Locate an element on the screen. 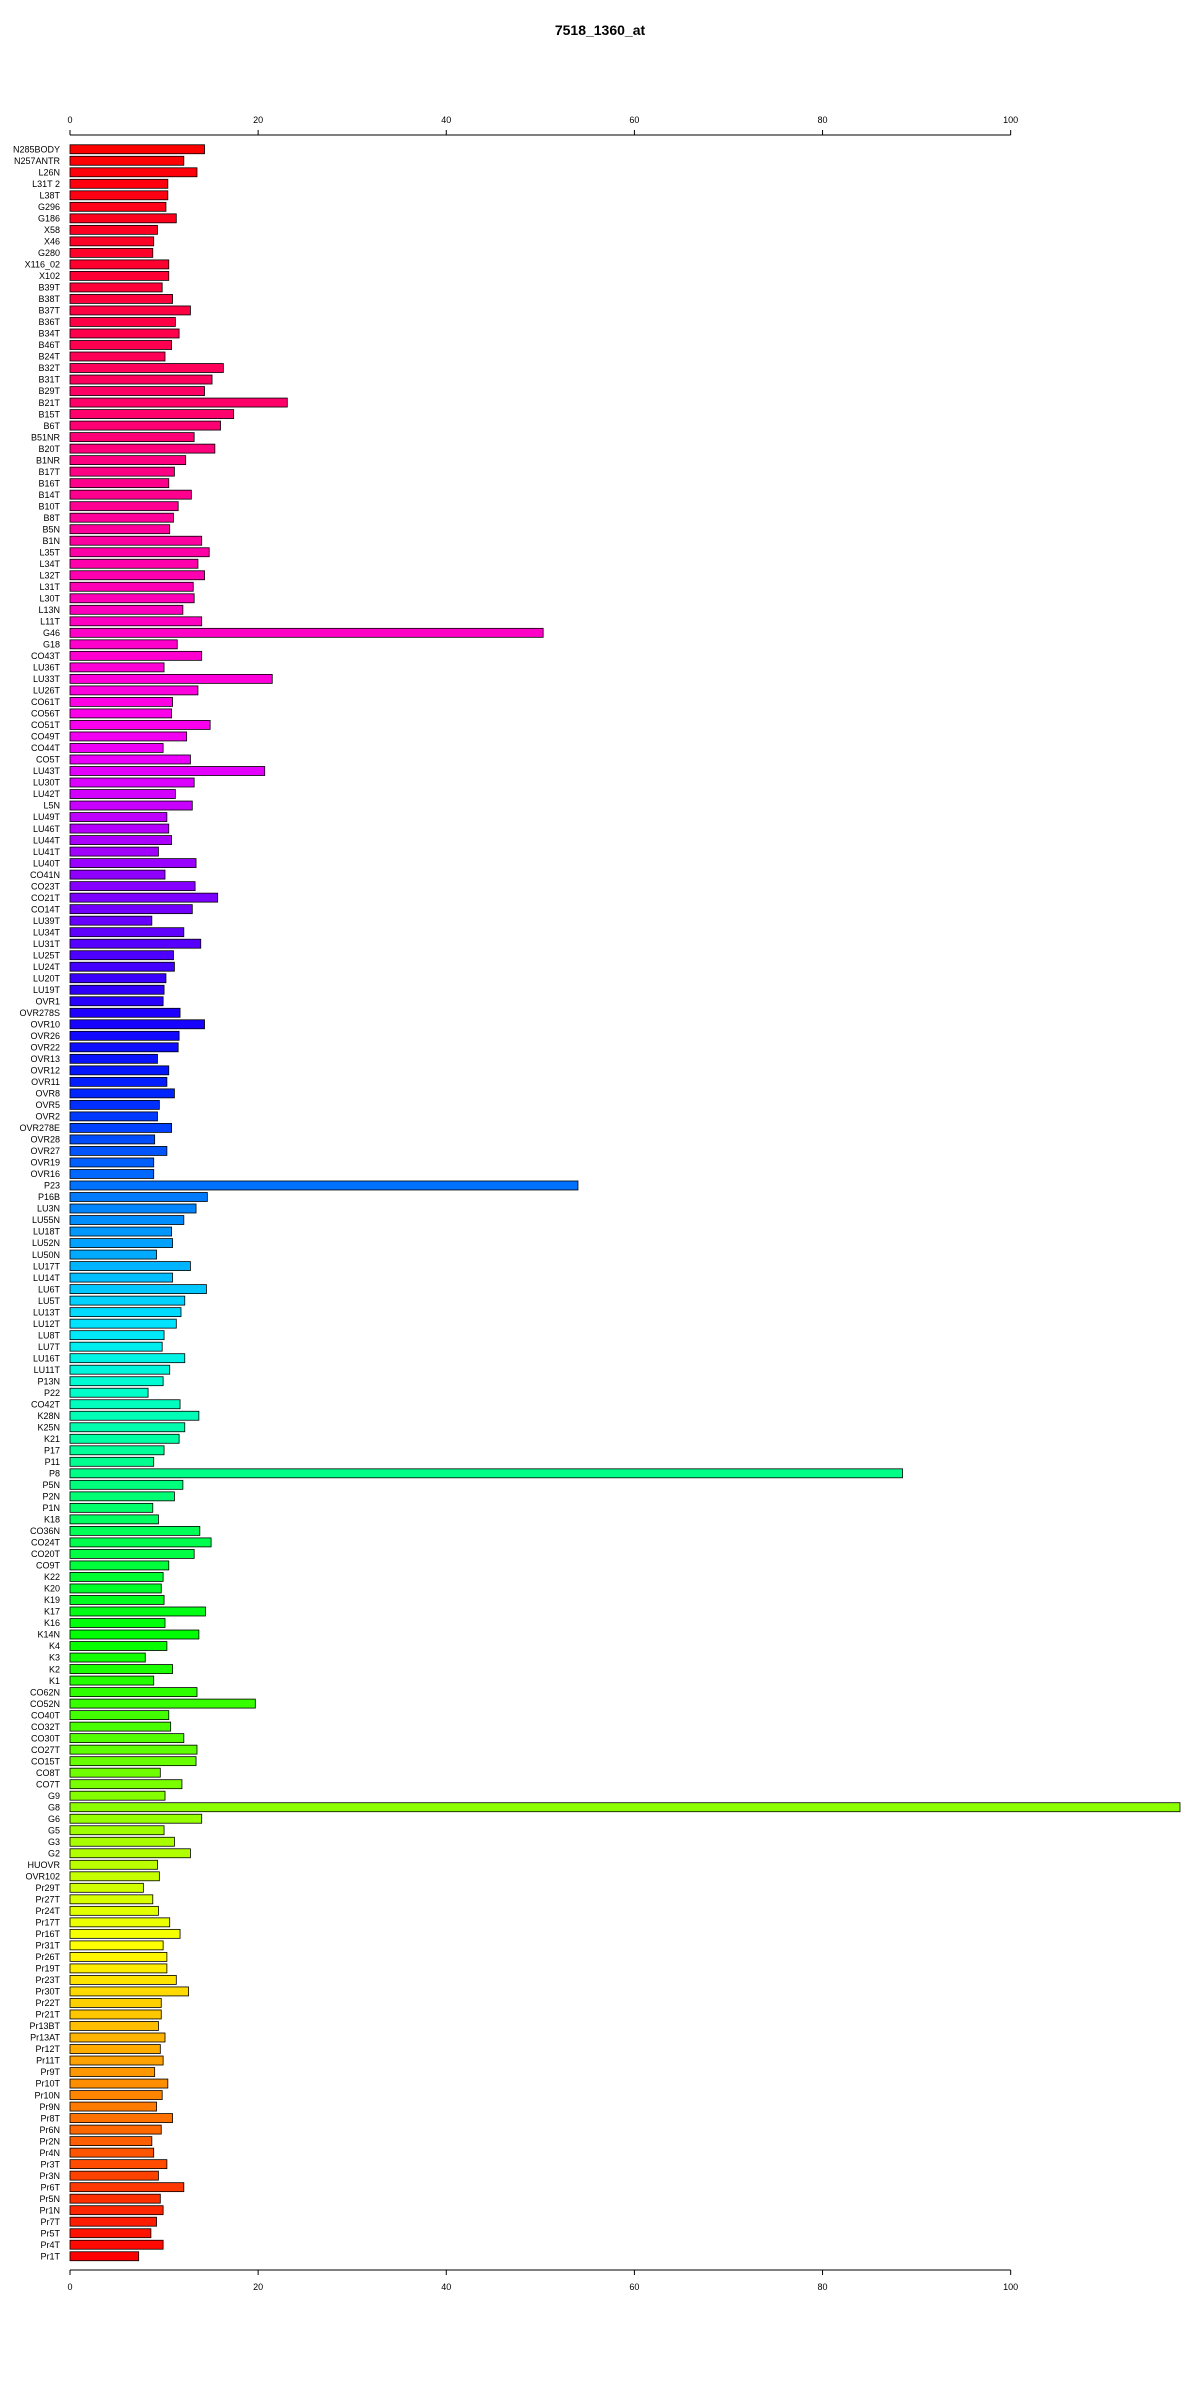 Image resolution: width=1200 pixels, height=2400 pixels. category-label: OVR28 is located at coordinates (45, 1140).